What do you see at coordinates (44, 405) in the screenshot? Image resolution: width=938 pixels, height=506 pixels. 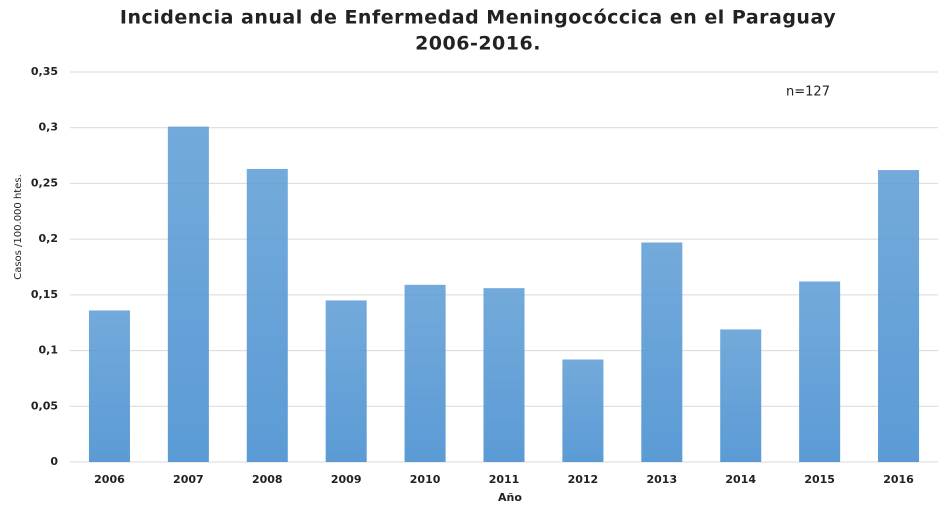 I see `y-tick-label: 0,05` at bounding box center [44, 405].